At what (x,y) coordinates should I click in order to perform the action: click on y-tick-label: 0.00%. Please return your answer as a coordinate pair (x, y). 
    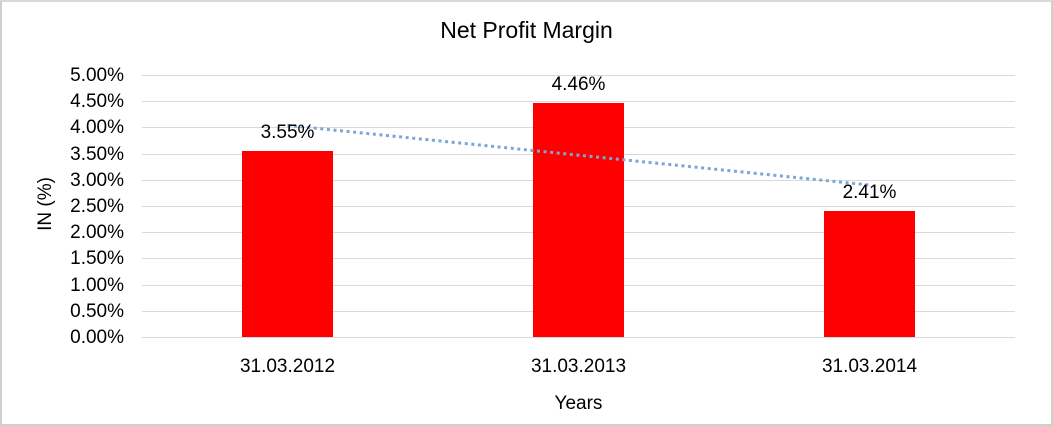
    Looking at the image, I should click on (97, 337).